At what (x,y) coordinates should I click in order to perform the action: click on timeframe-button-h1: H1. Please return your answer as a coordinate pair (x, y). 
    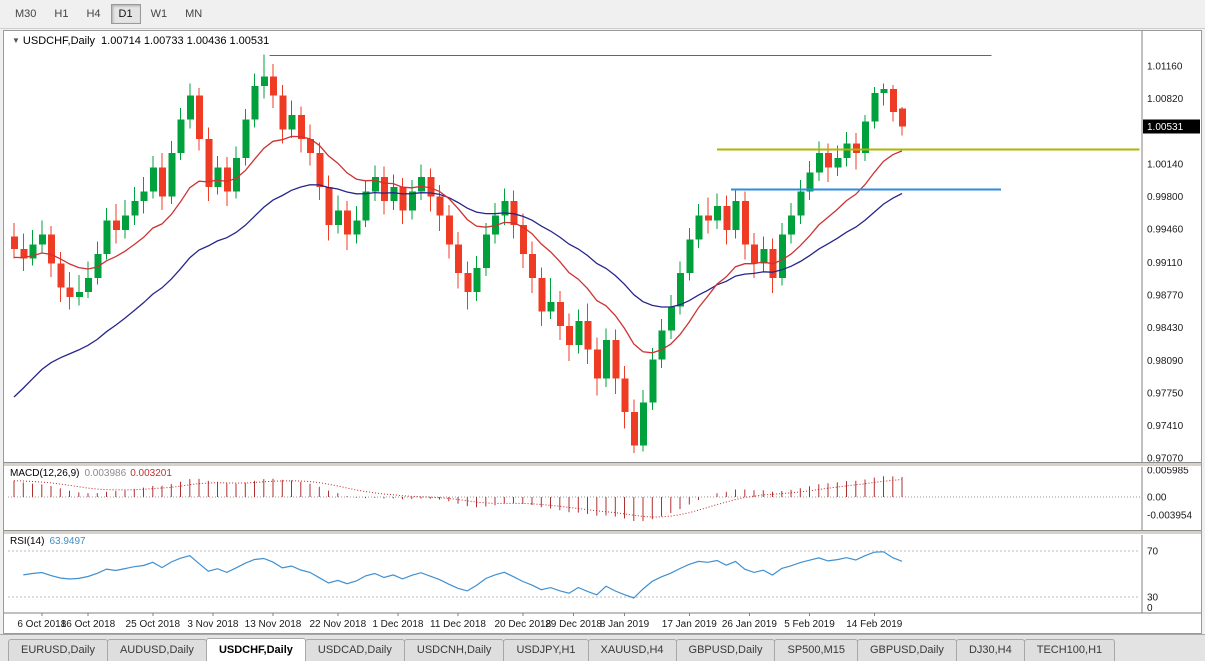
    Looking at the image, I should click on (61, 14).